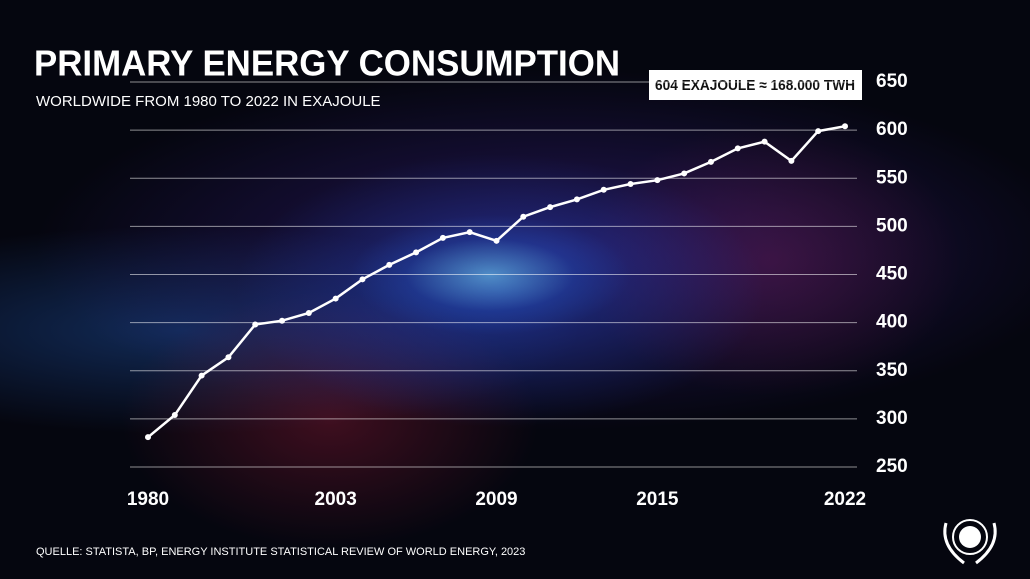  What do you see at coordinates (327, 63) in the screenshot?
I see `chart-title: PRIMARY ENERGY CONSUMPTION` at bounding box center [327, 63].